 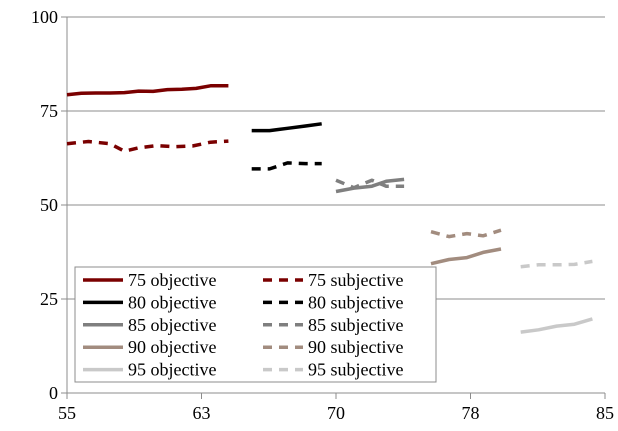 I want to click on legend-label: 90 subjective, so click(x=355, y=347).